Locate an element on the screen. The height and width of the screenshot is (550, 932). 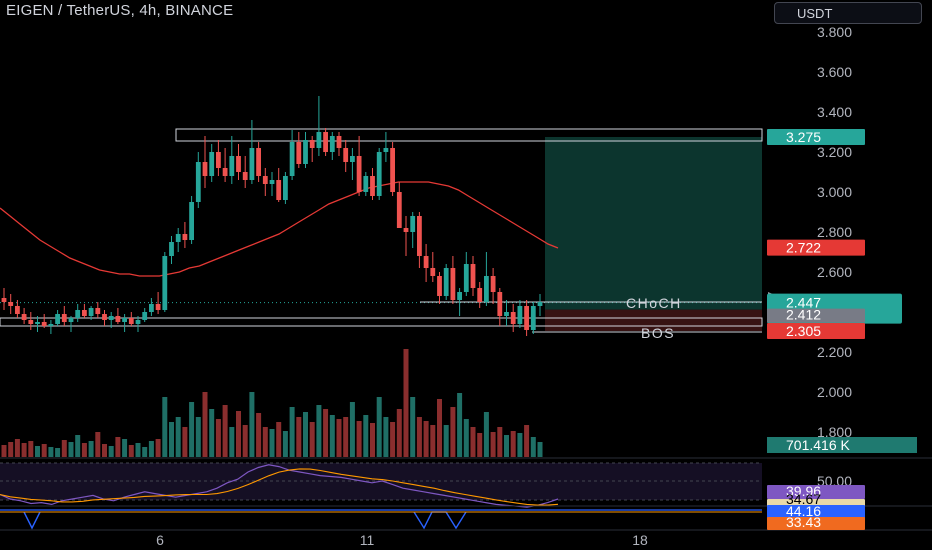
badge-take-profit is located at coordinates (816, 137).